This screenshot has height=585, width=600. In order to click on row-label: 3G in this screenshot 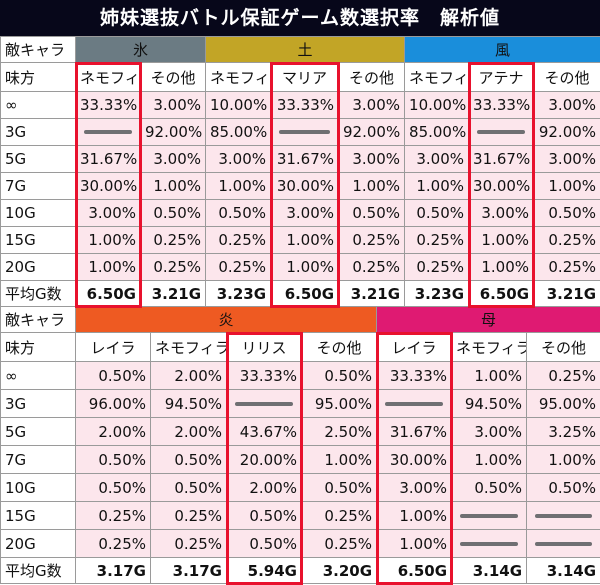, I will do `click(38, 404)`.